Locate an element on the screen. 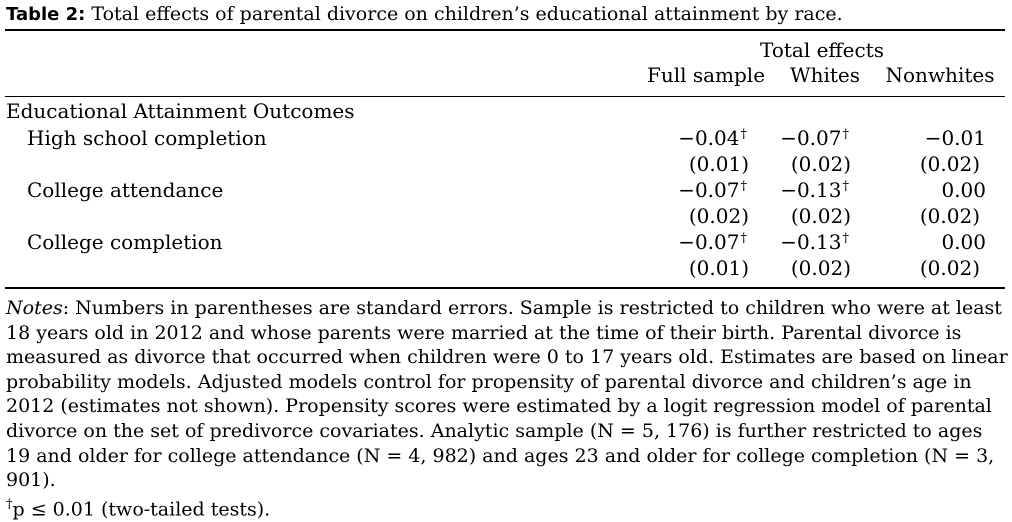 Image resolution: width=1012 pixels, height=522 pixels. top-rule is located at coordinates (505, 30).